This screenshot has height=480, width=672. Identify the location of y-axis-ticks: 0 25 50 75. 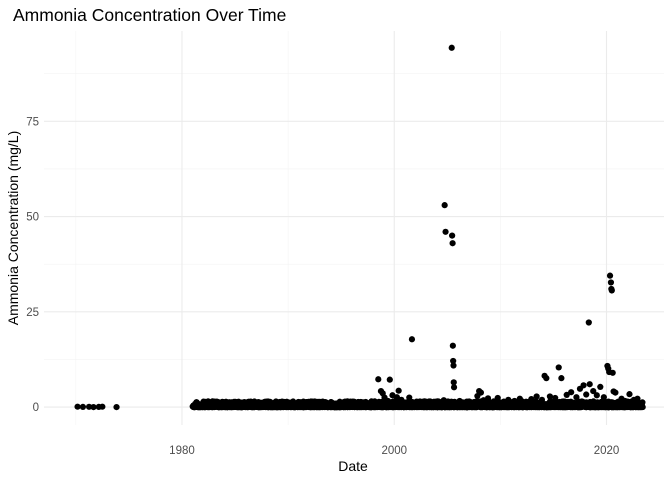
(32, 265).